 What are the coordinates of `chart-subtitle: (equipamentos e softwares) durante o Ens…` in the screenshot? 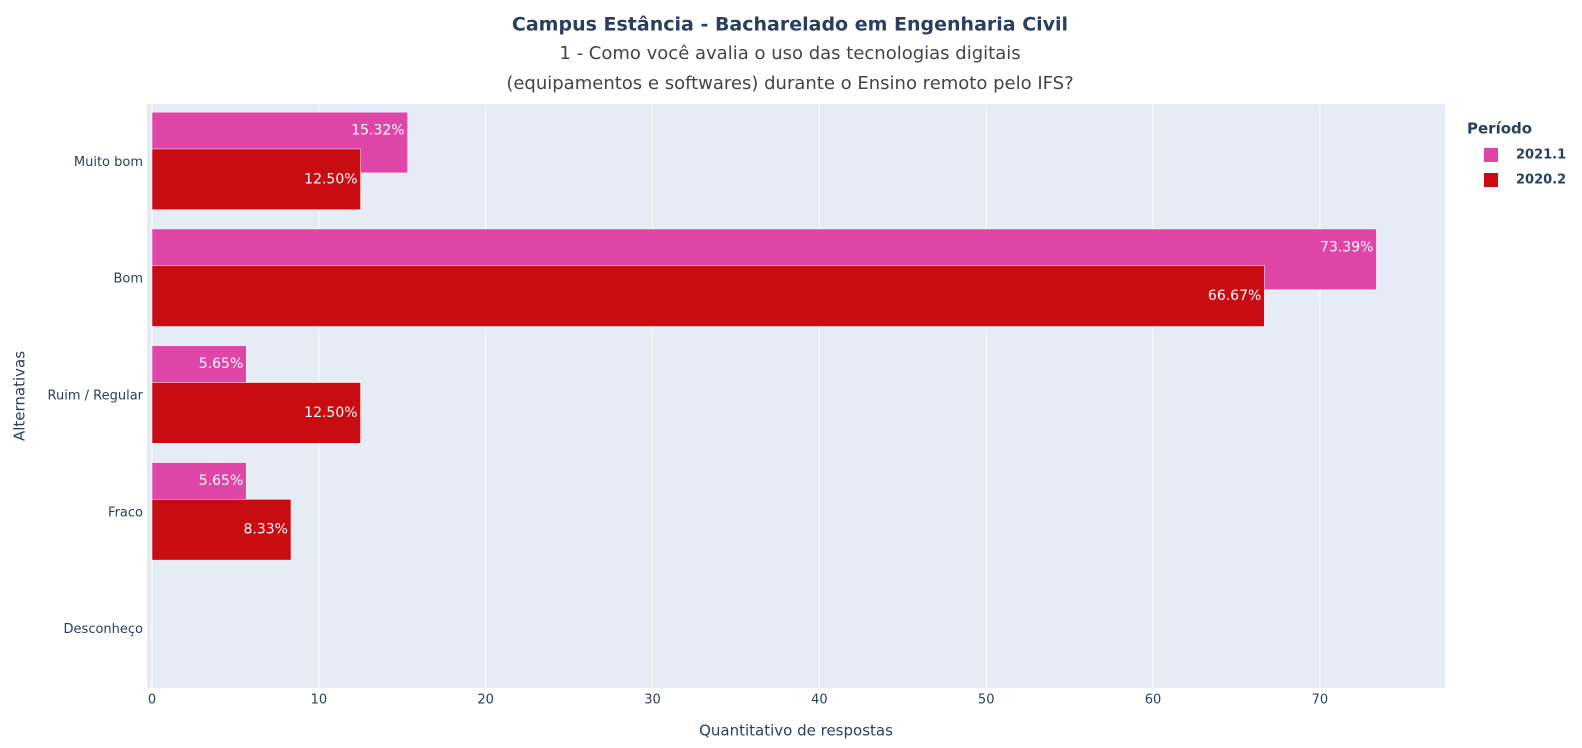 It's located at (789, 83).